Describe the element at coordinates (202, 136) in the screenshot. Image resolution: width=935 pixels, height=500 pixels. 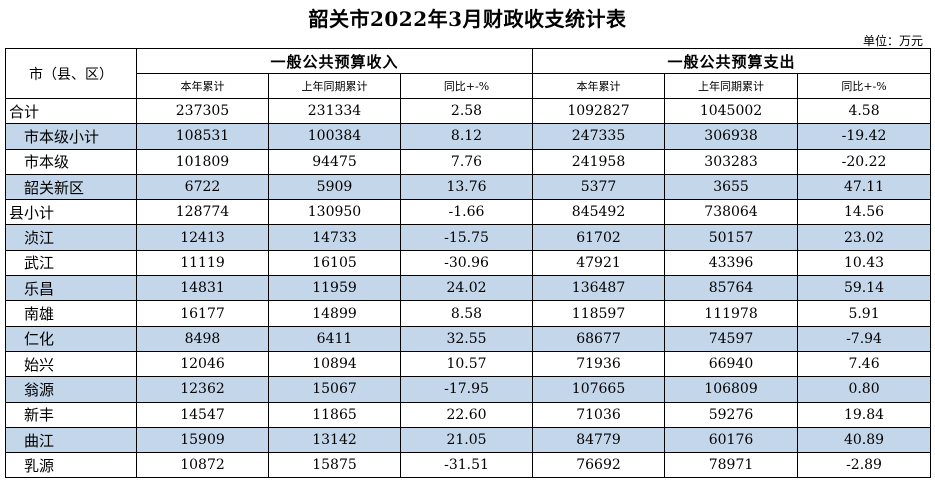
I see `value-cell: 108531` at that location.